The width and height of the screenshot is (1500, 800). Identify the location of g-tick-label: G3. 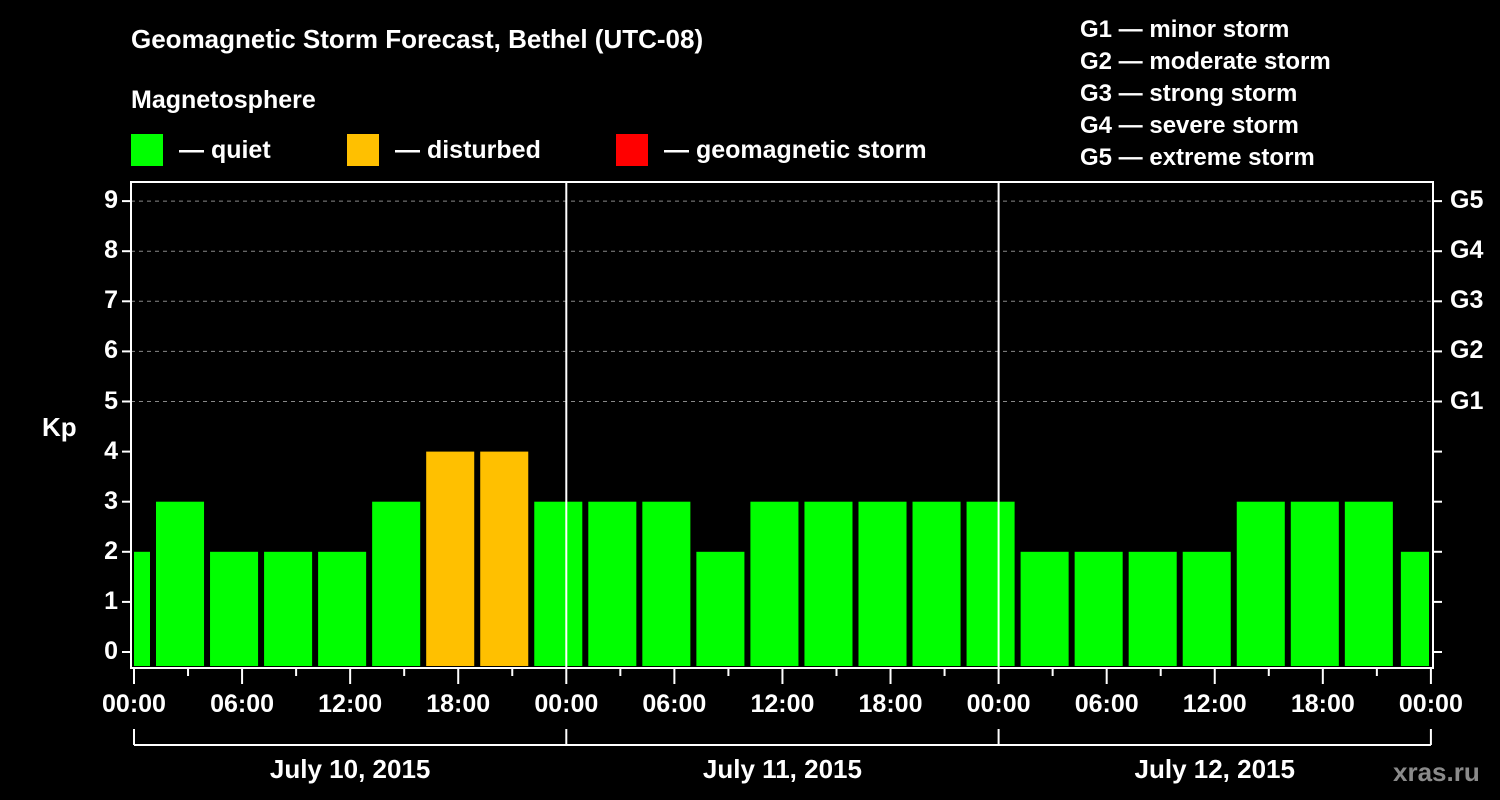
(1467, 300).